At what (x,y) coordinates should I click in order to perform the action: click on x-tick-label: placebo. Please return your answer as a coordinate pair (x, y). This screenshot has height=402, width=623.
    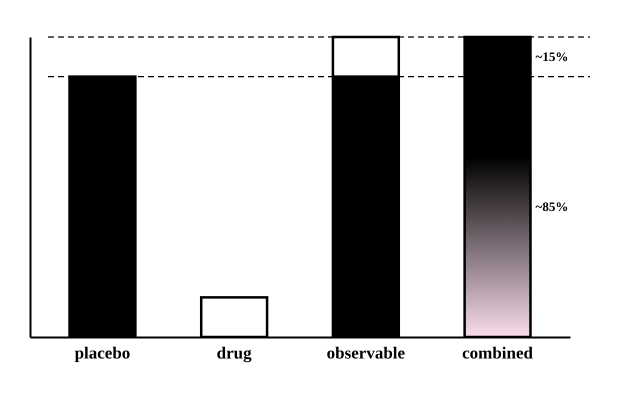
    Looking at the image, I should click on (102, 353).